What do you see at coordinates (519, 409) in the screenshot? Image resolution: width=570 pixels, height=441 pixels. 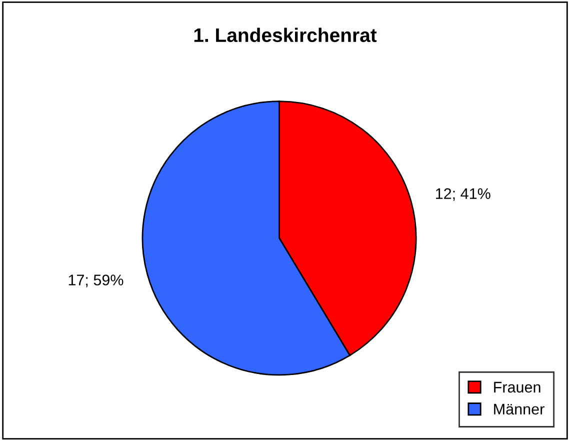 I see `legend-label: Männer` at bounding box center [519, 409].